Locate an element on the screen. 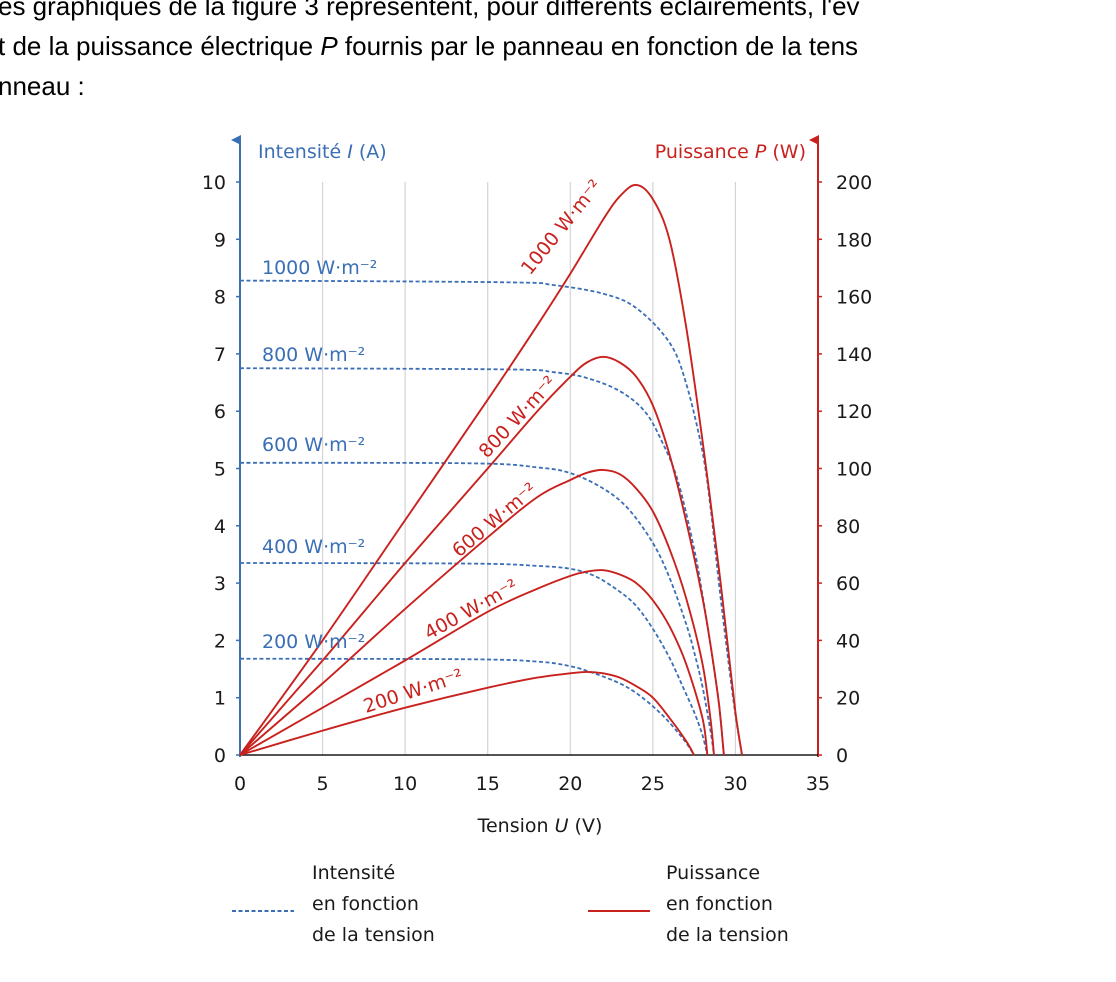 This screenshot has height=982, width=1116. legend-power-line-2: en fonction is located at coordinates (719, 904).